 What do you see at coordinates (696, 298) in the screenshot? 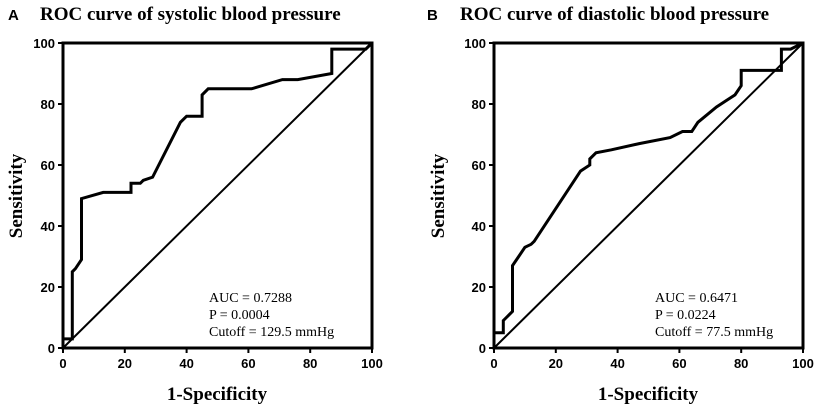
I see `panel-b-auc: AUC = 0.6471` at bounding box center [696, 298].